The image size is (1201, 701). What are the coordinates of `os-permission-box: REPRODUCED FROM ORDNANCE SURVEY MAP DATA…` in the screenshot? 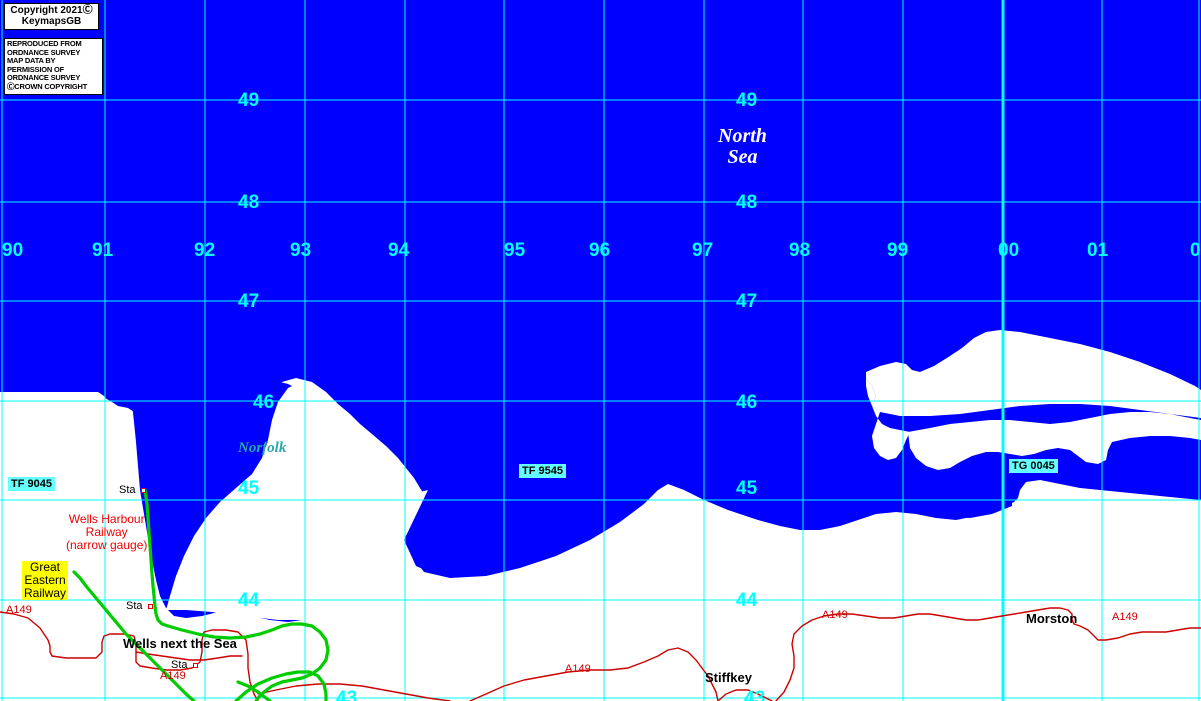 It's located at (53, 66).